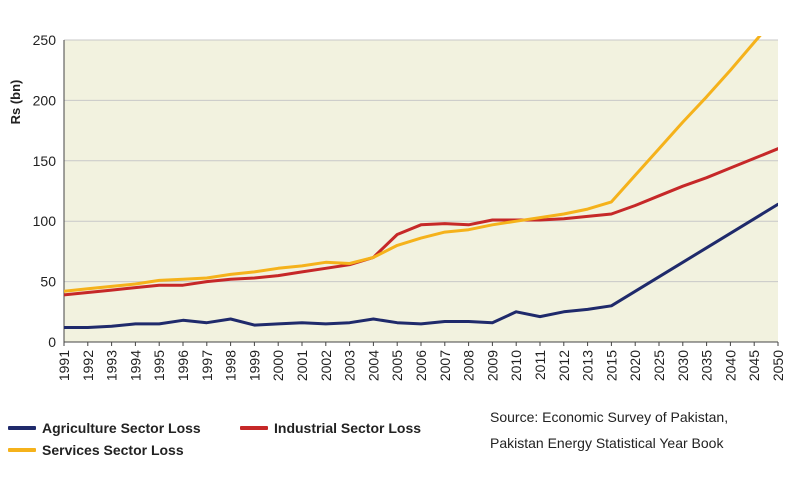 This screenshot has height=480, width=800. Describe the element at coordinates (516, 365) in the screenshot. I see `x-tick-label: 2010` at that location.